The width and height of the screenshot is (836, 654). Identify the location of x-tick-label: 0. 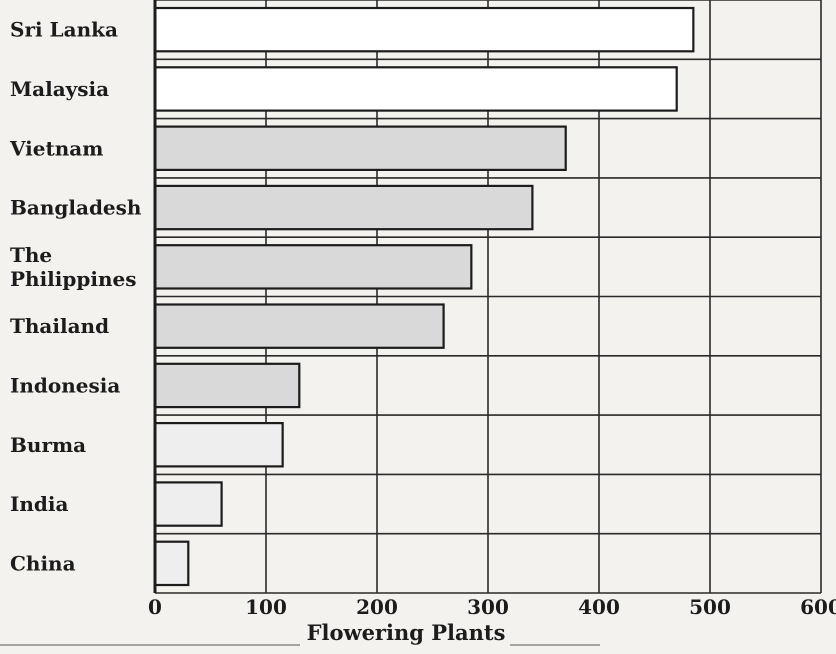
(155, 607).